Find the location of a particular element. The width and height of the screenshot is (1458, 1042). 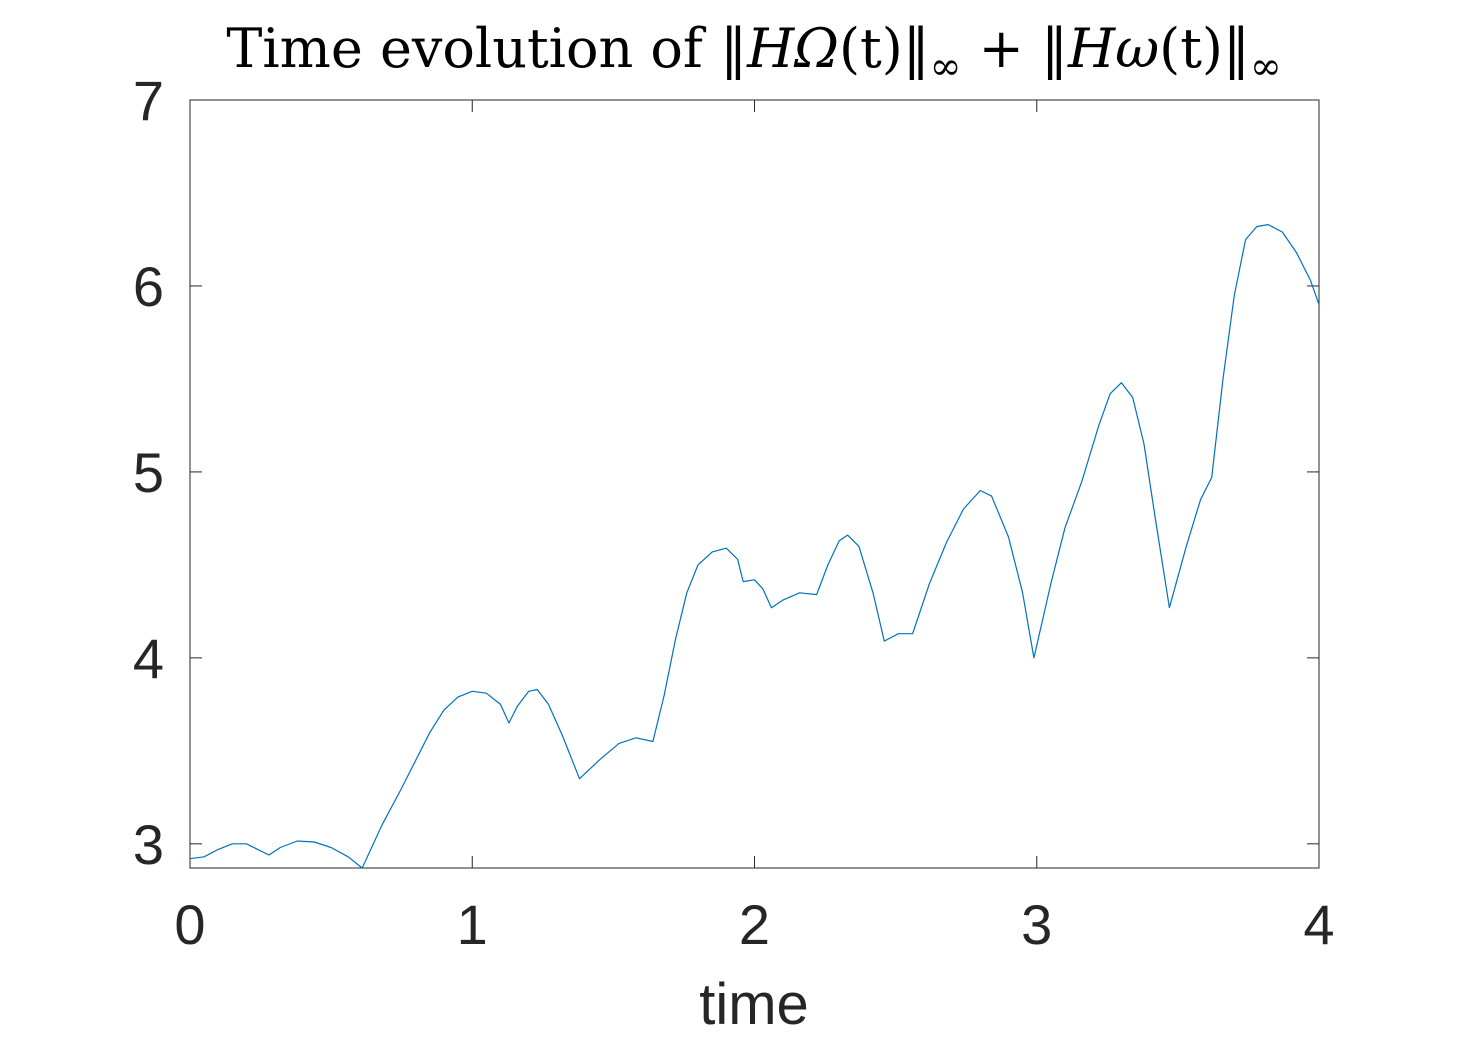

title-subscript-1: ∞ is located at coordinates (946, 66).